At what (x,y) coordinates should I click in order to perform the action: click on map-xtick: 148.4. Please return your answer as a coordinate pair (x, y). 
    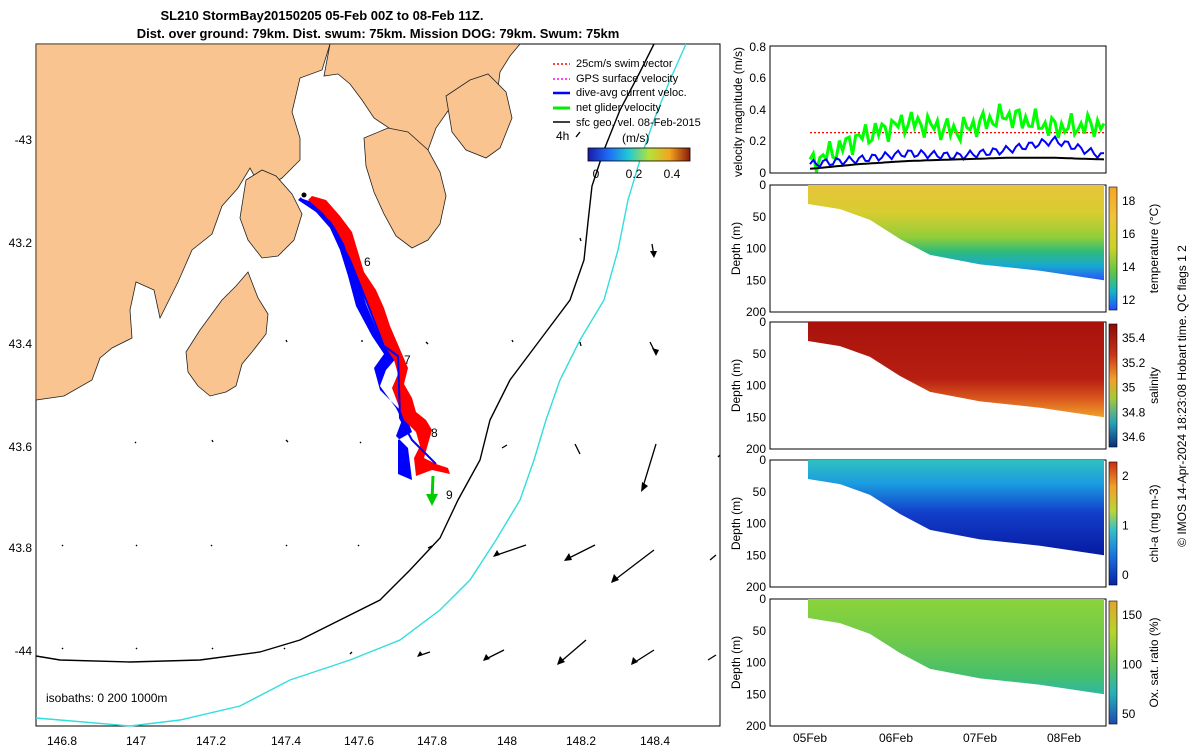
    Looking at the image, I should click on (655, 741).